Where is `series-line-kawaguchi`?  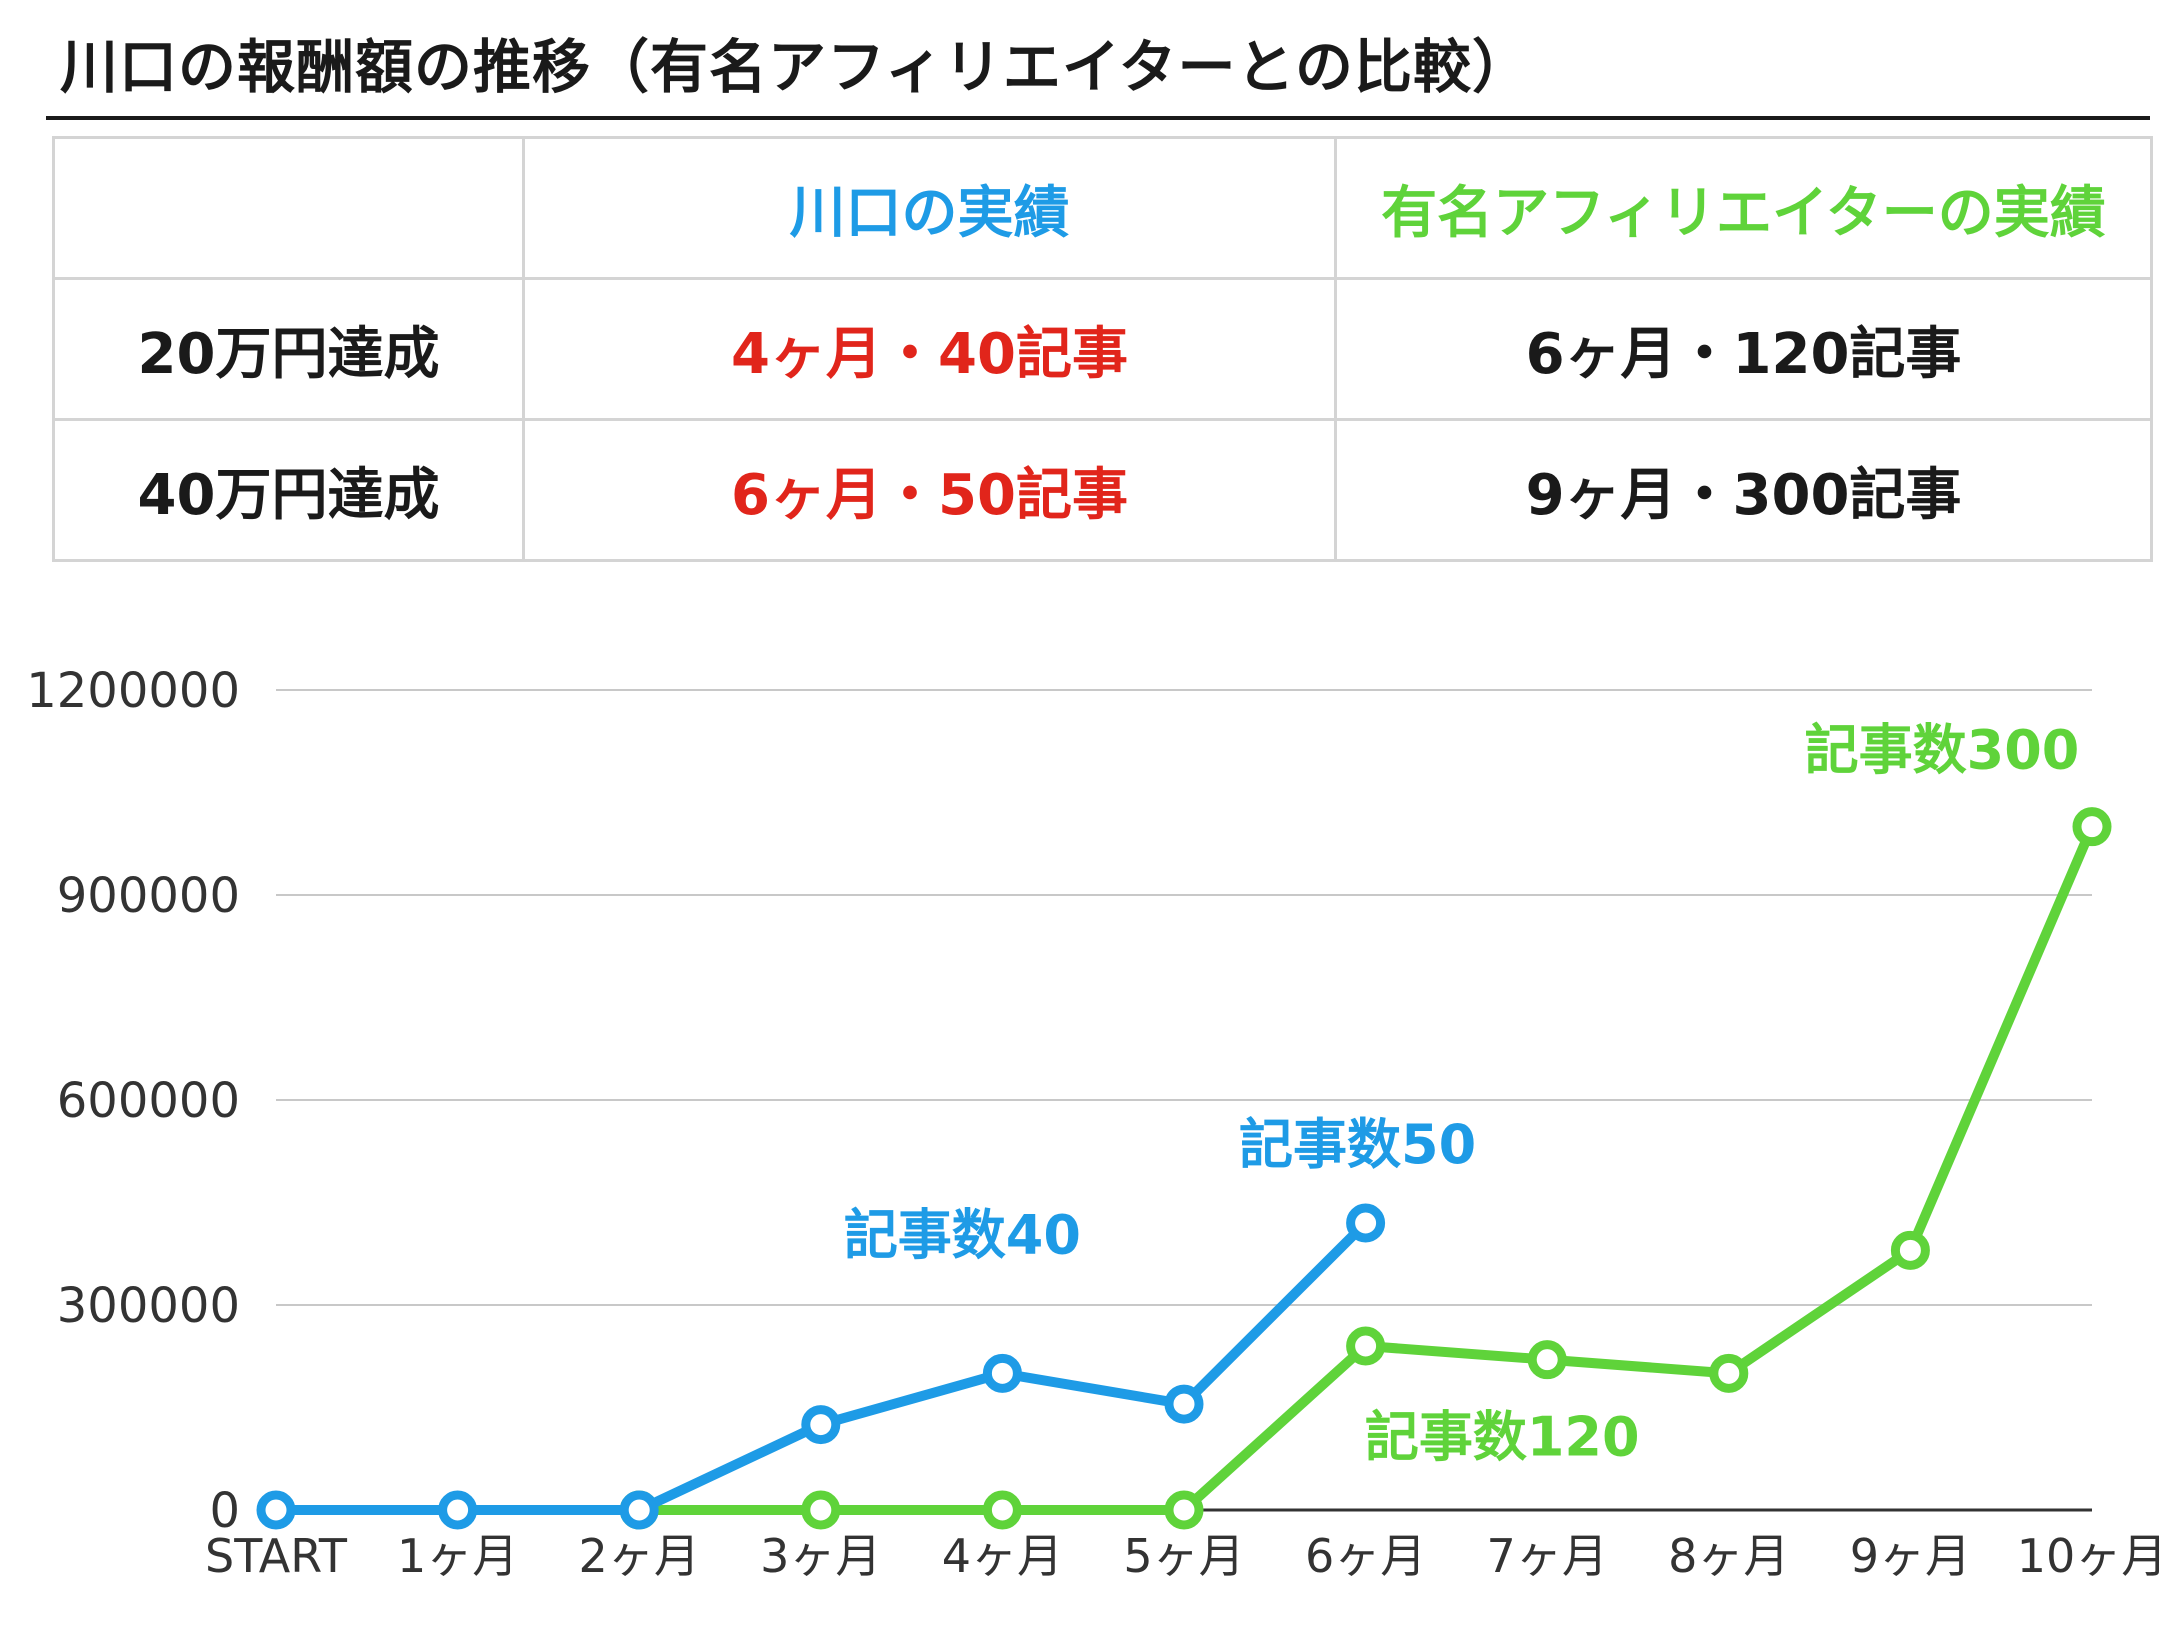
series-line-kawaguchi is located at coordinates (821, 1366).